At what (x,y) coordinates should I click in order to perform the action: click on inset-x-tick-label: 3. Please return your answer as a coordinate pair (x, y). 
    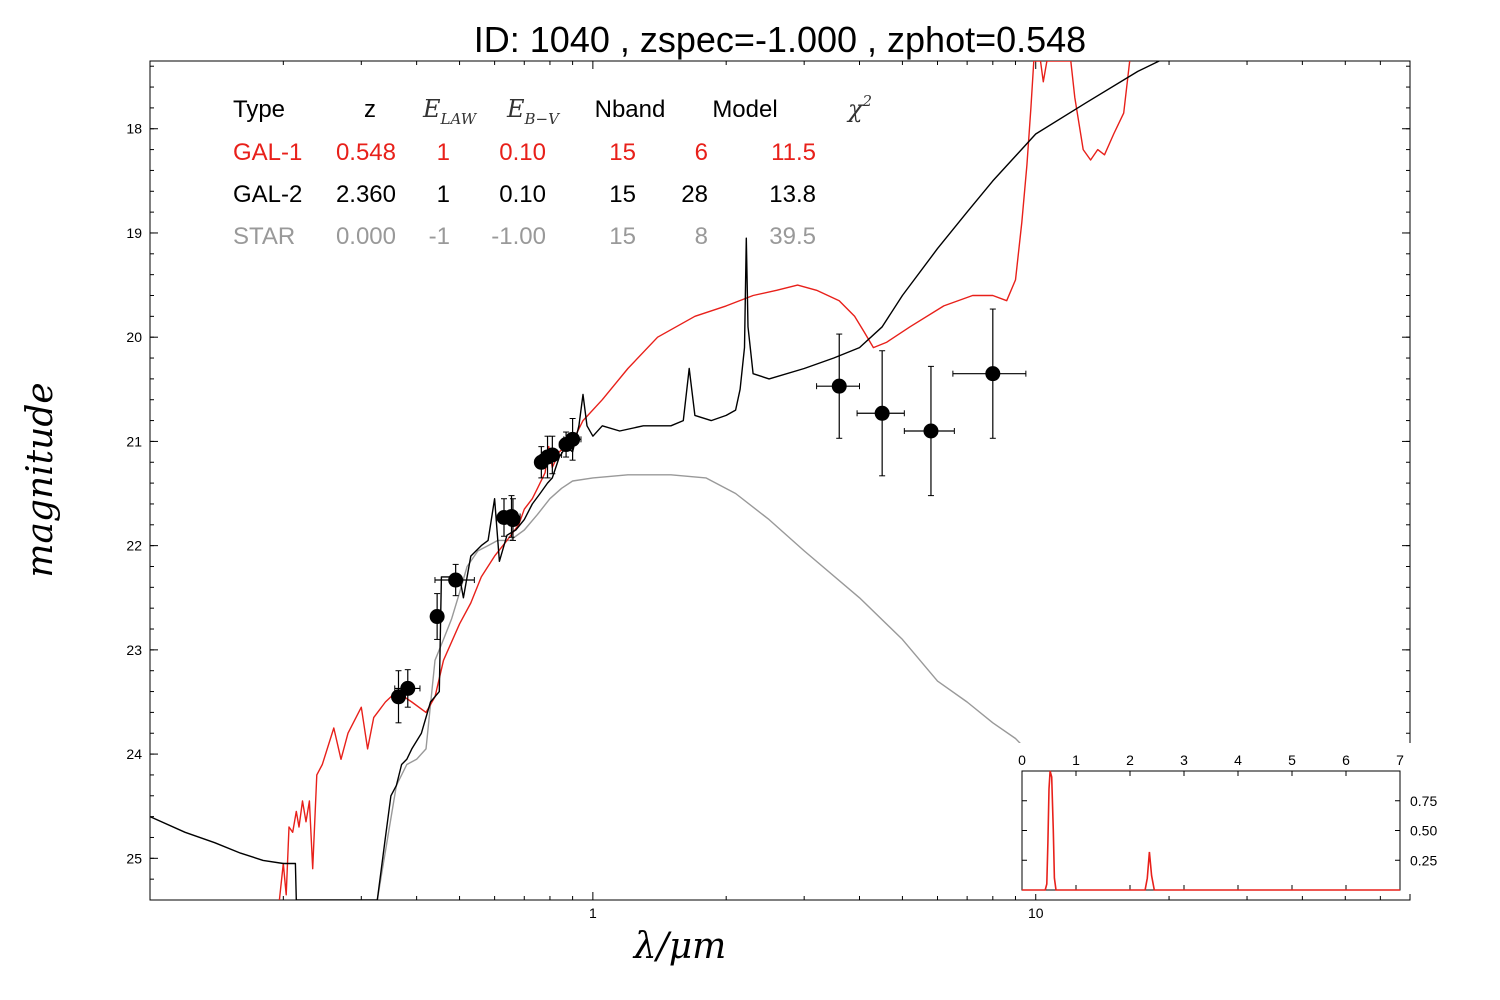
    Looking at the image, I should click on (1184, 760).